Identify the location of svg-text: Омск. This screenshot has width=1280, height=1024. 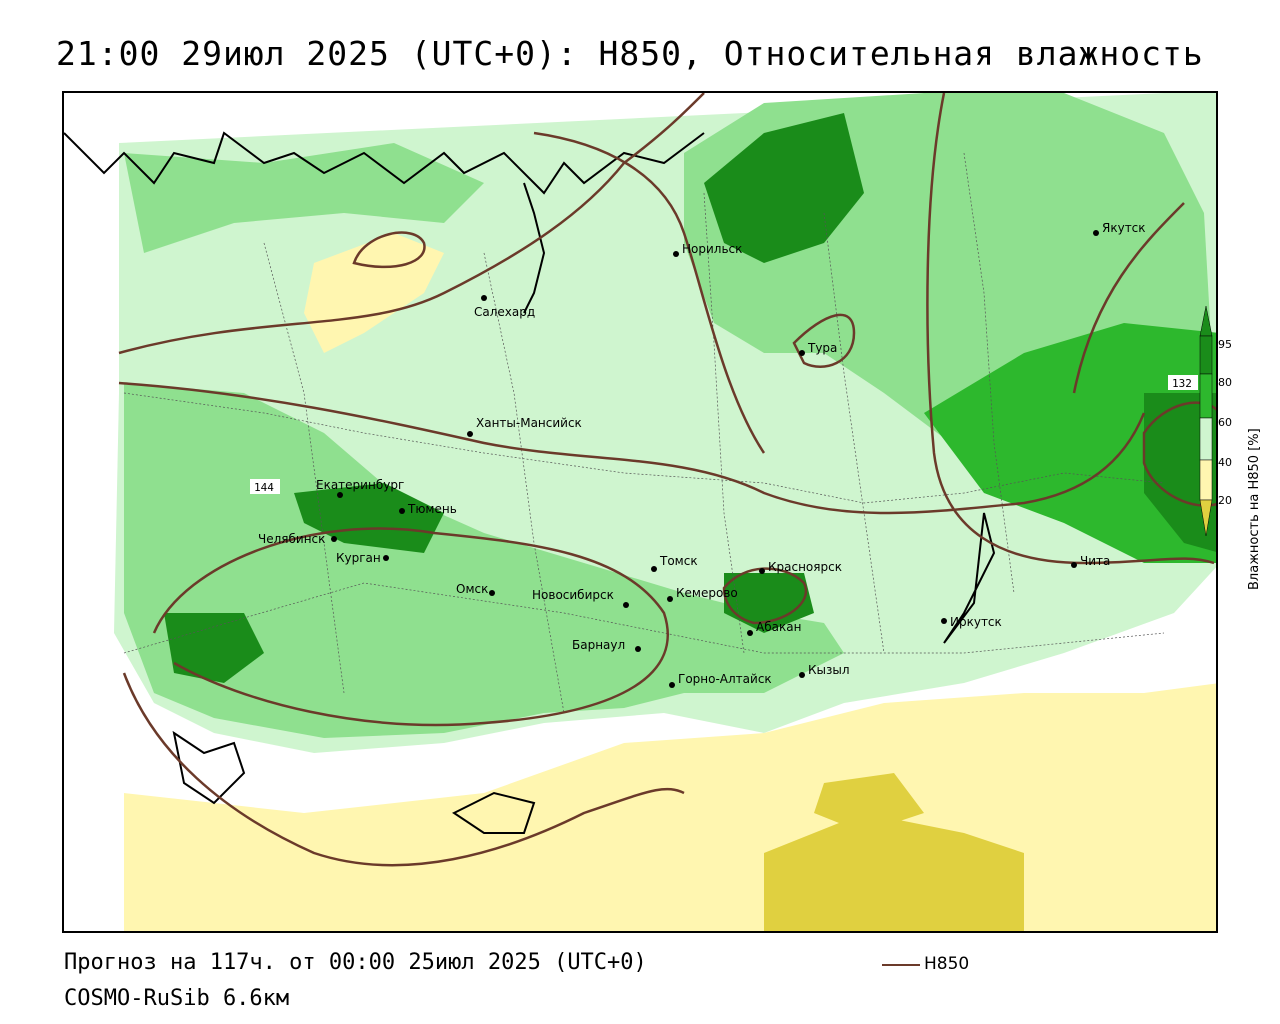
(472, 589).